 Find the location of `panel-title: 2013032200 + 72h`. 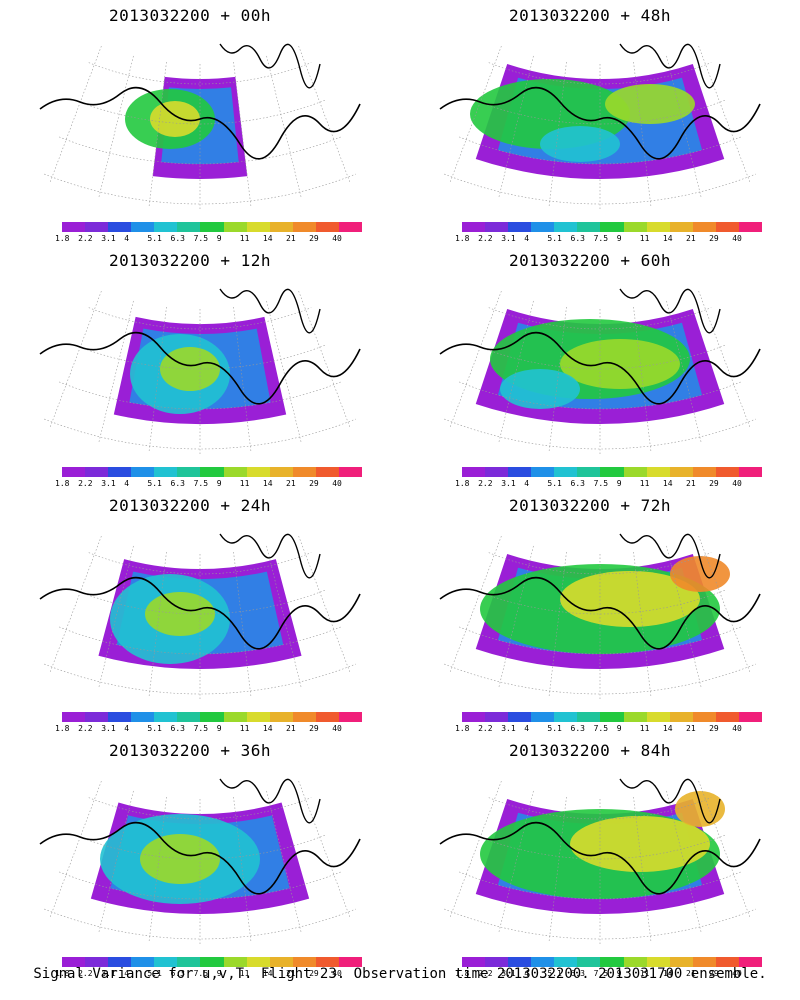

panel-title: 2013032200 + 72h is located at coordinates (590, 505).